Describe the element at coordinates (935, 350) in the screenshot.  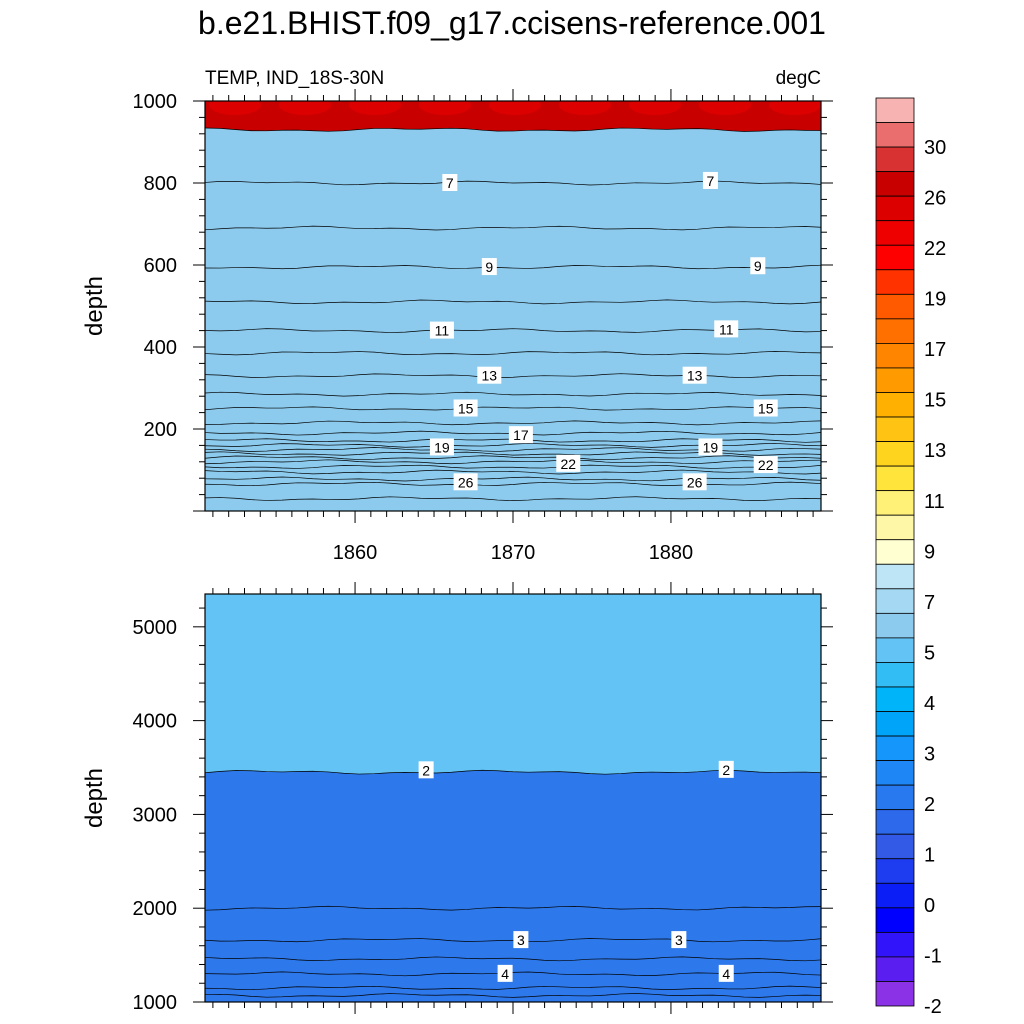
I see `colorbar-label: 17` at that location.